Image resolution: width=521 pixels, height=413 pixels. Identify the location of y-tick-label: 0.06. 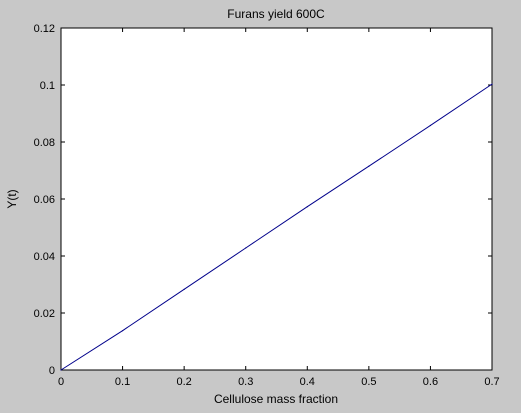
(44, 200).